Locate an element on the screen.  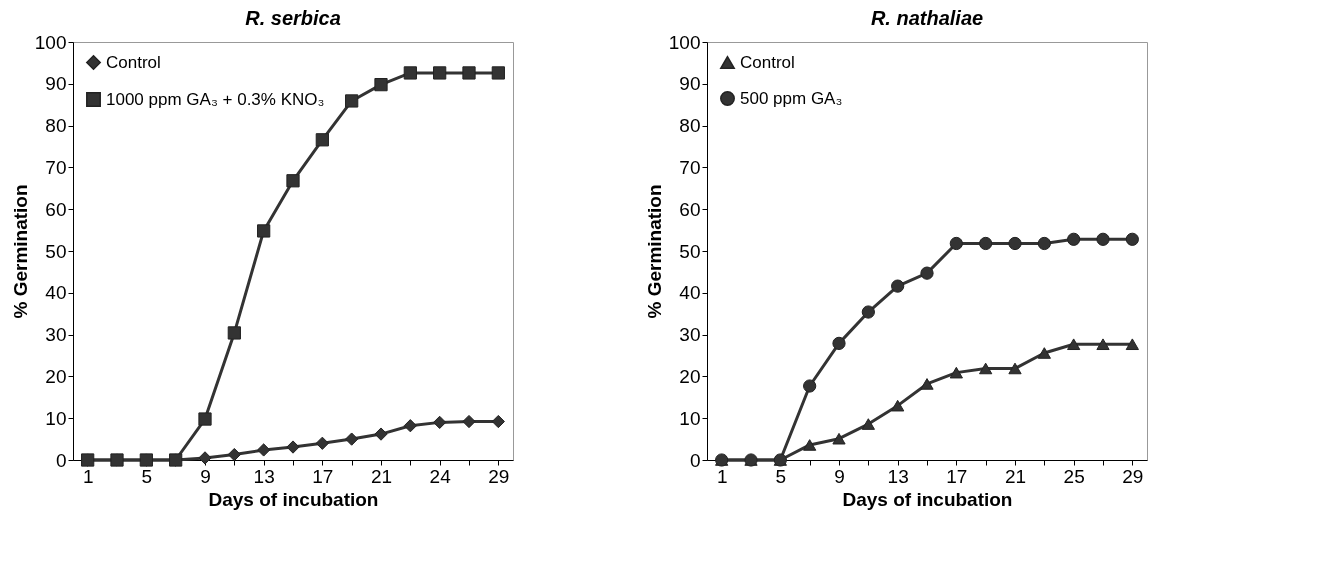
legend-label: 500 ppm GA₃ is located at coordinates (791, 98).